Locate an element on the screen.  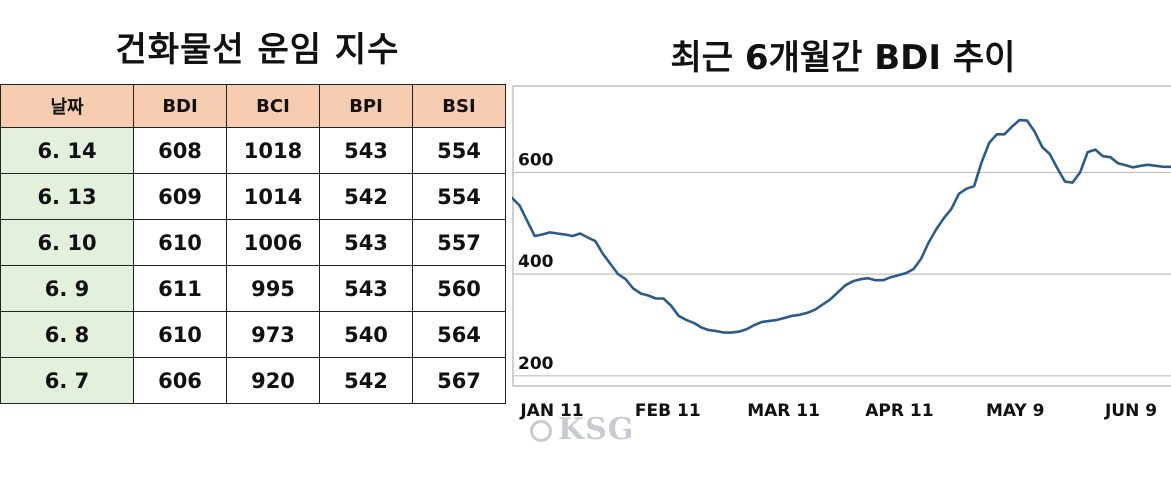
cell-bci: 995 is located at coordinates (273, 288).